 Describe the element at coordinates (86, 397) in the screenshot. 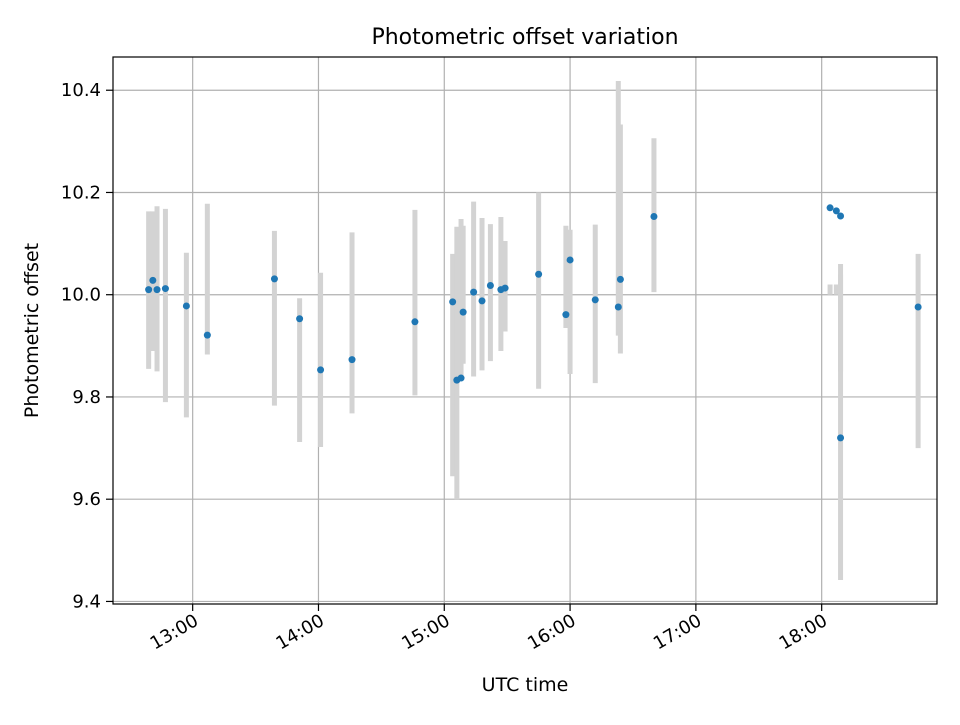

I see `y-tick-label: 9.8` at that location.